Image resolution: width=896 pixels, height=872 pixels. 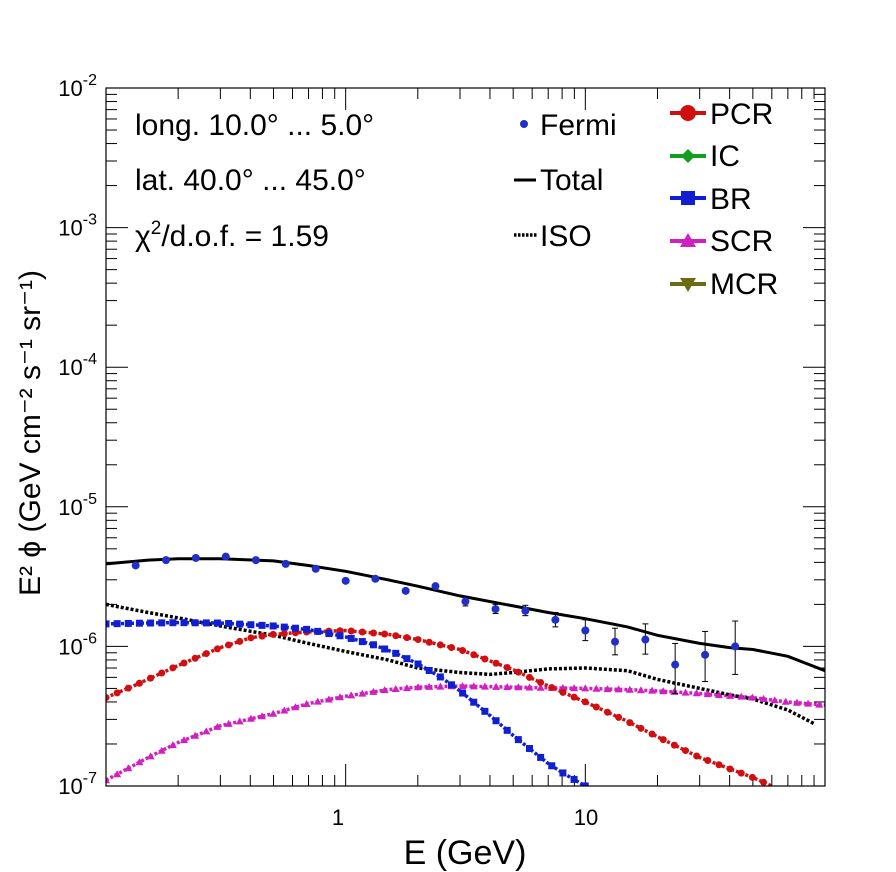 I want to click on legend-iso-label: ISO, so click(x=566, y=236).